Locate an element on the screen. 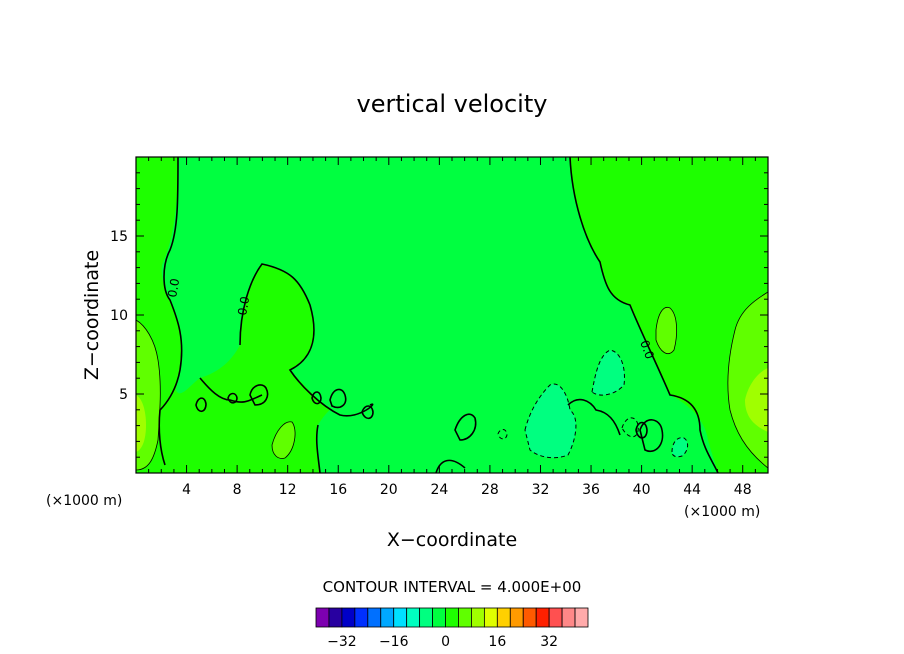  x-tick-label: 8 is located at coordinates (237, 490).